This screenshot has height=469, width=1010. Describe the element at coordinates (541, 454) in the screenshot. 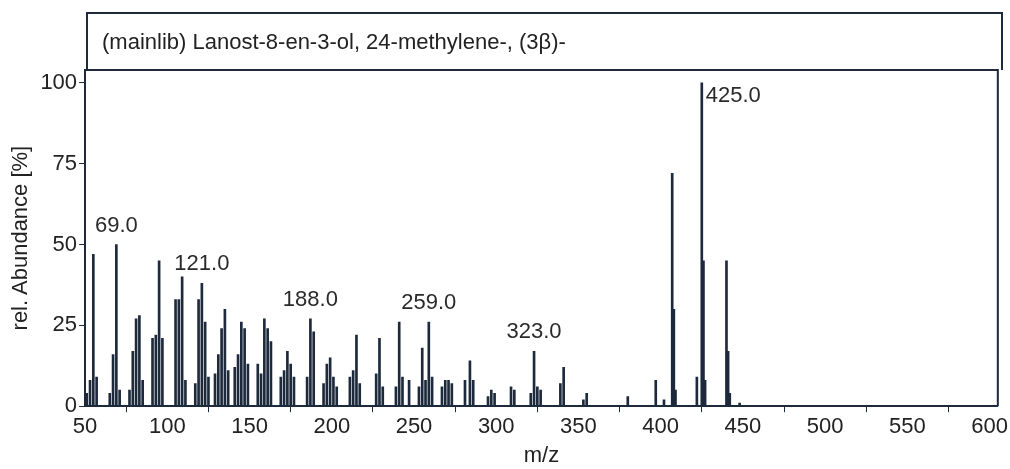

I see `x-axis-title: m/z` at that location.